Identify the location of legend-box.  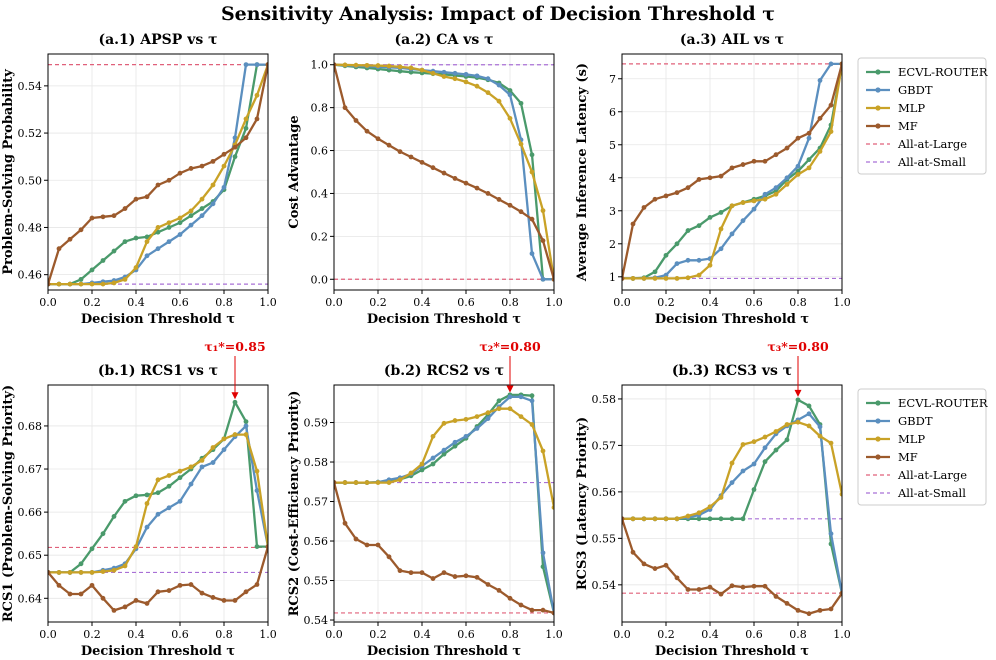
(922, 116).